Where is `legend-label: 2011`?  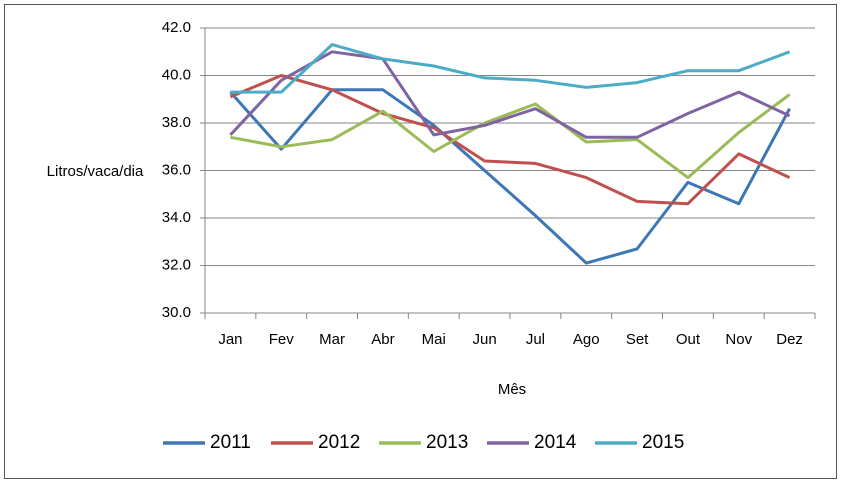
legend-label: 2011 is located at coordinates (230, 442).